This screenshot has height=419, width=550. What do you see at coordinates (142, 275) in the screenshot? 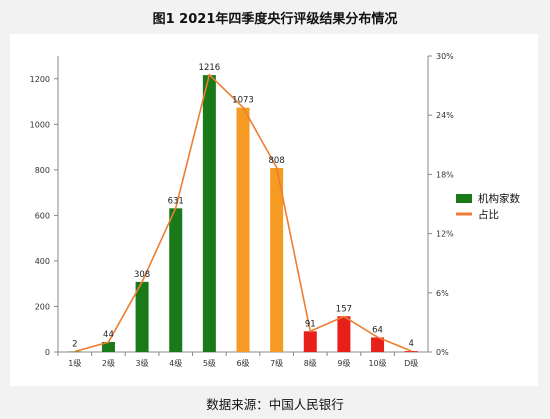
I see `bar-value-label: 308` at bounding box center [142, 275].